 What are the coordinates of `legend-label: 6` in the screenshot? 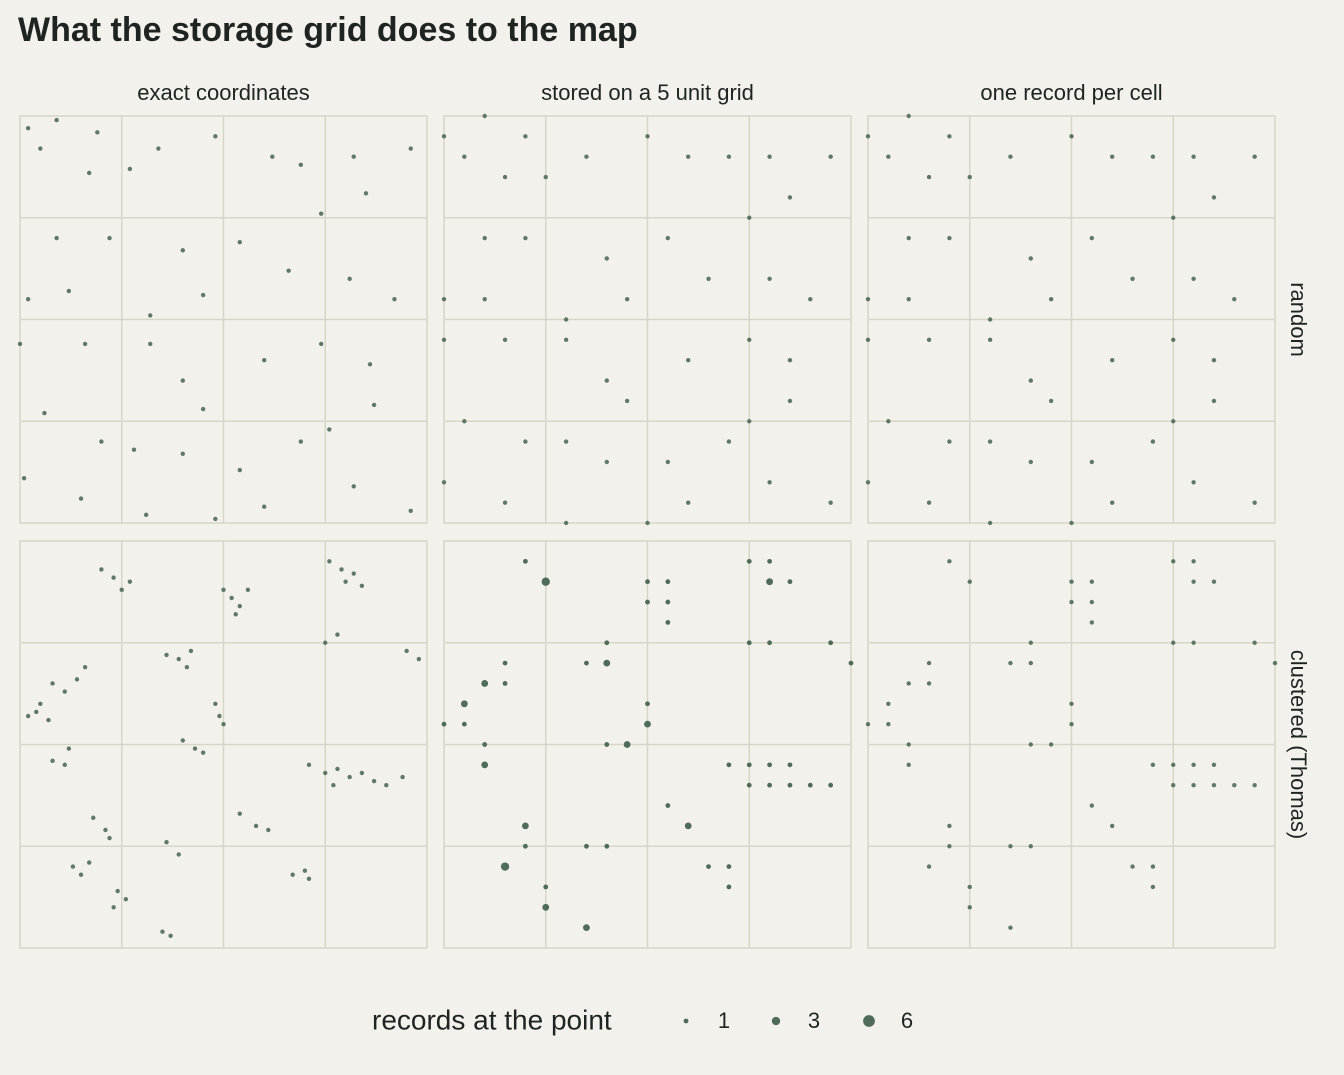 It's located at (907, 1020).